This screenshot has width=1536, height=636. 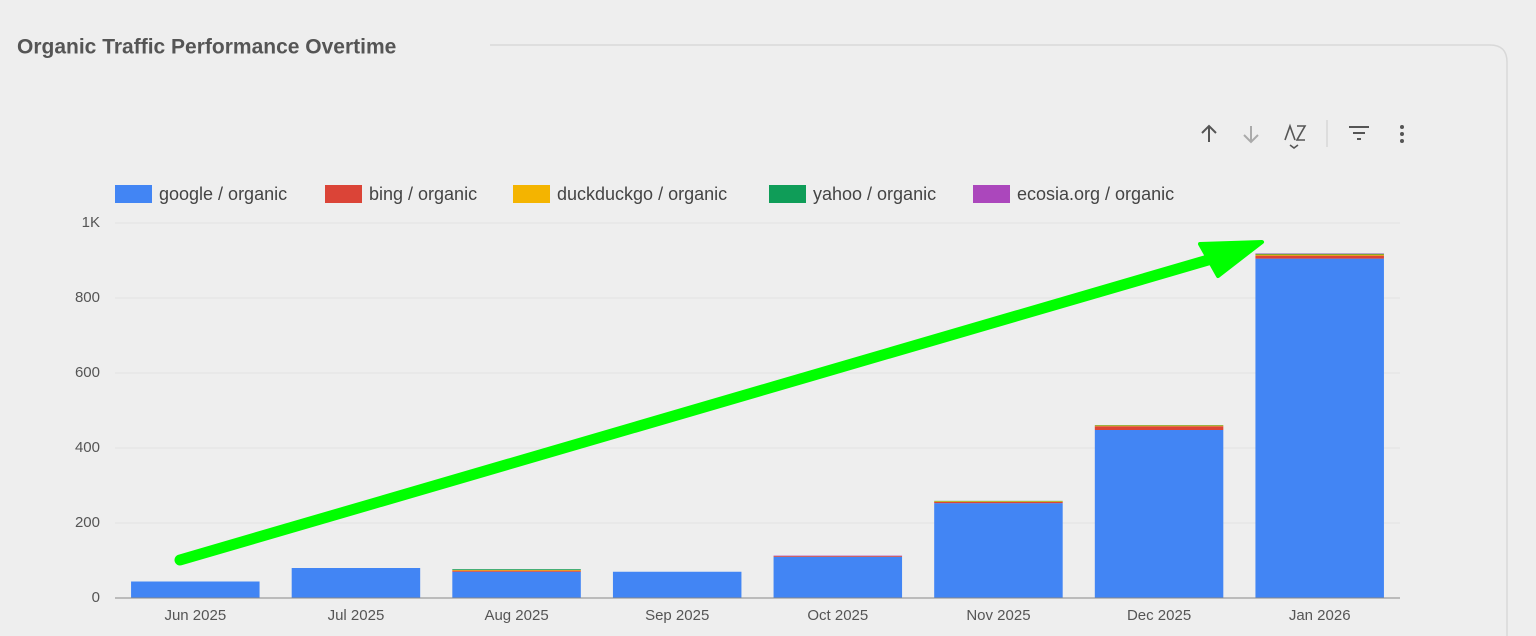 I want to click on legend-label: bing / organic, so click(x=423, y=194).